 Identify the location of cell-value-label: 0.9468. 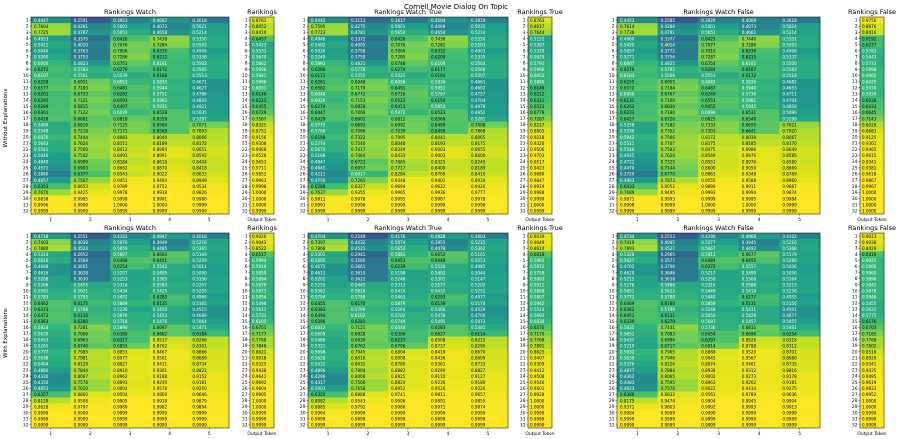
(259, 149).